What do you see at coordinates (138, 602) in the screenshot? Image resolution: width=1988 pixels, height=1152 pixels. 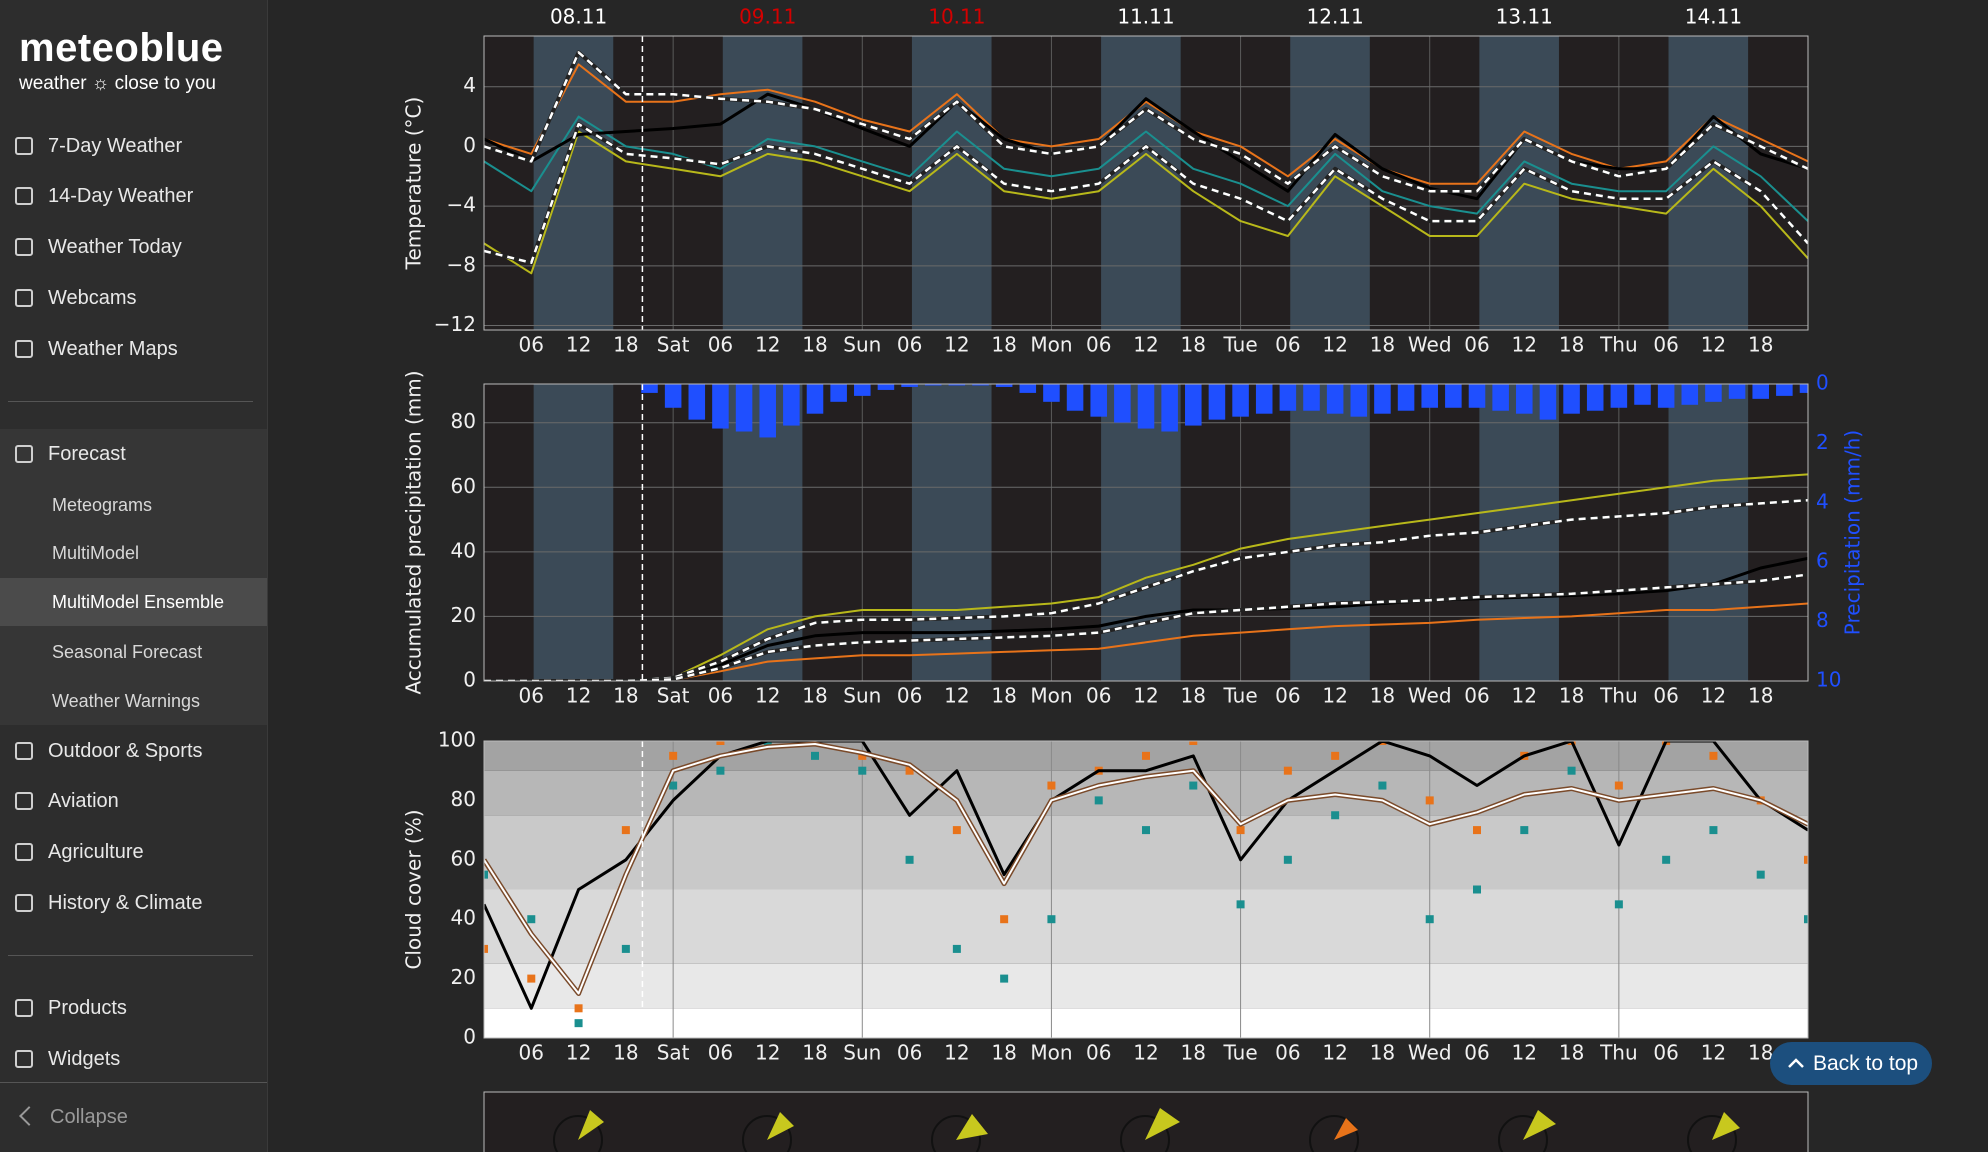 I see `sub-nav-item: MultiModel Ensemble` at bounding box center [138, 602].